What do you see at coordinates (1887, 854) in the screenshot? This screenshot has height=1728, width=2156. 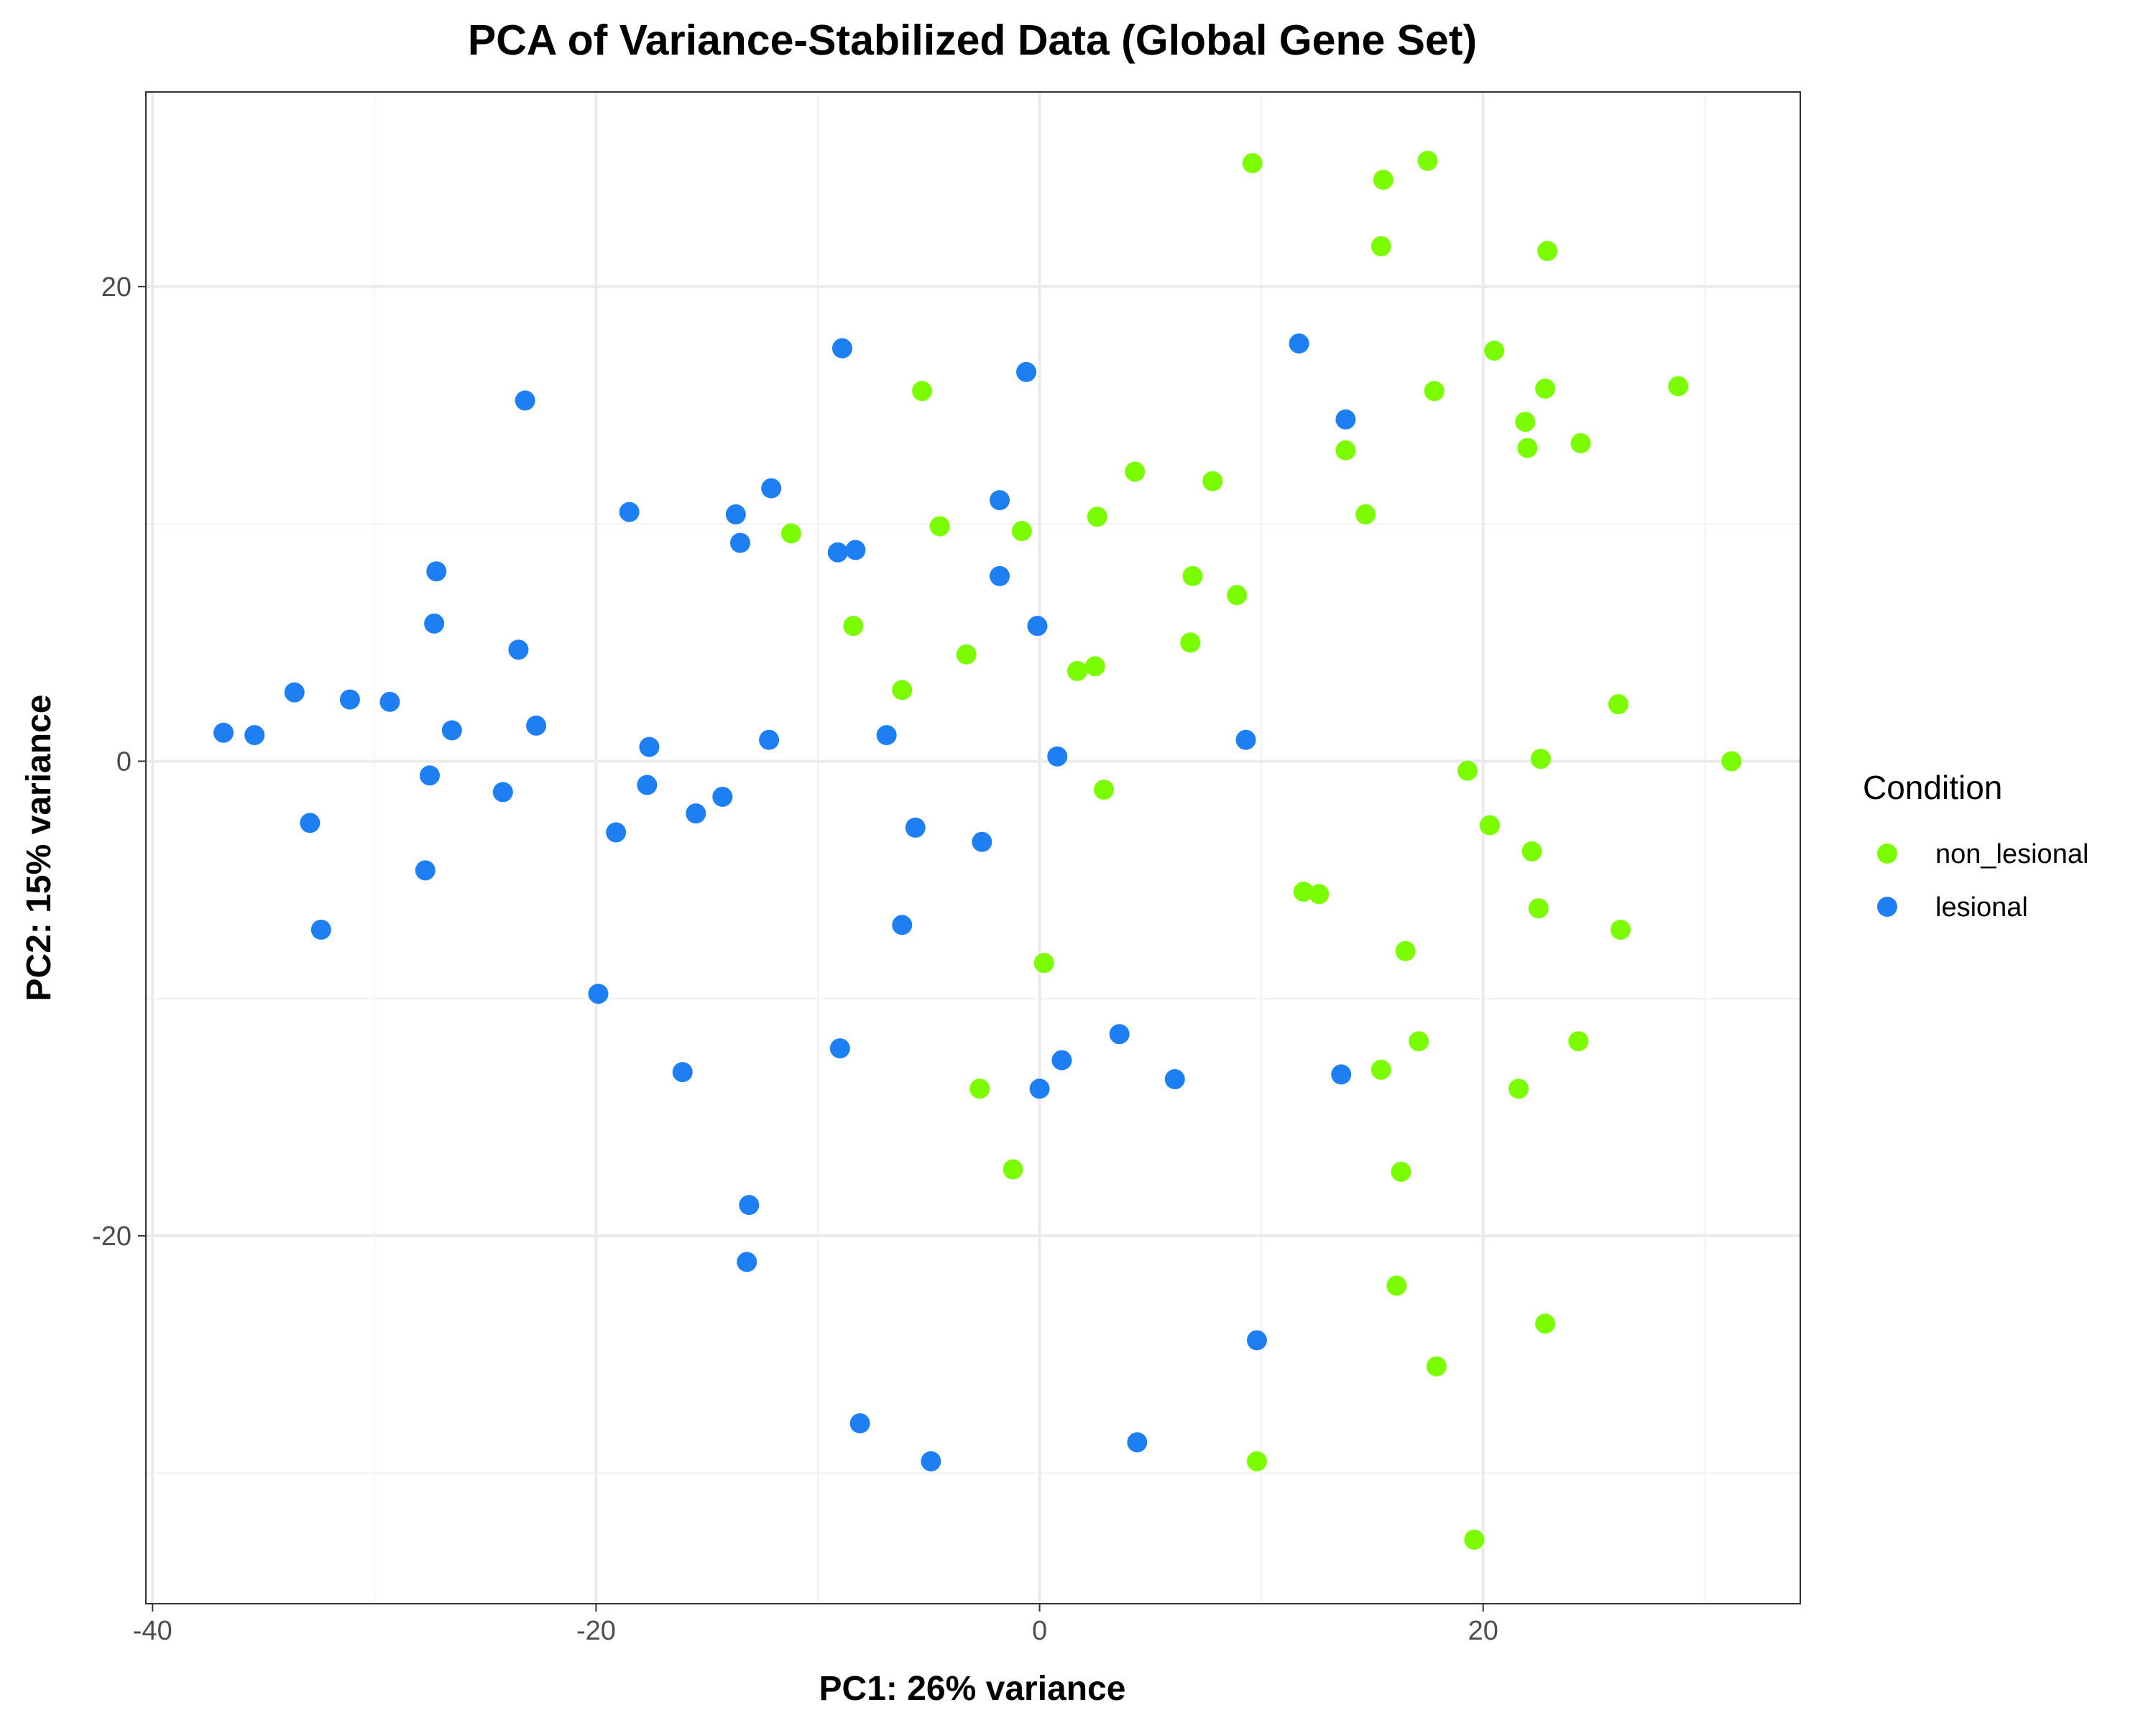 I see `legend-key-non-lesional` at bounding box center [1887, 854].